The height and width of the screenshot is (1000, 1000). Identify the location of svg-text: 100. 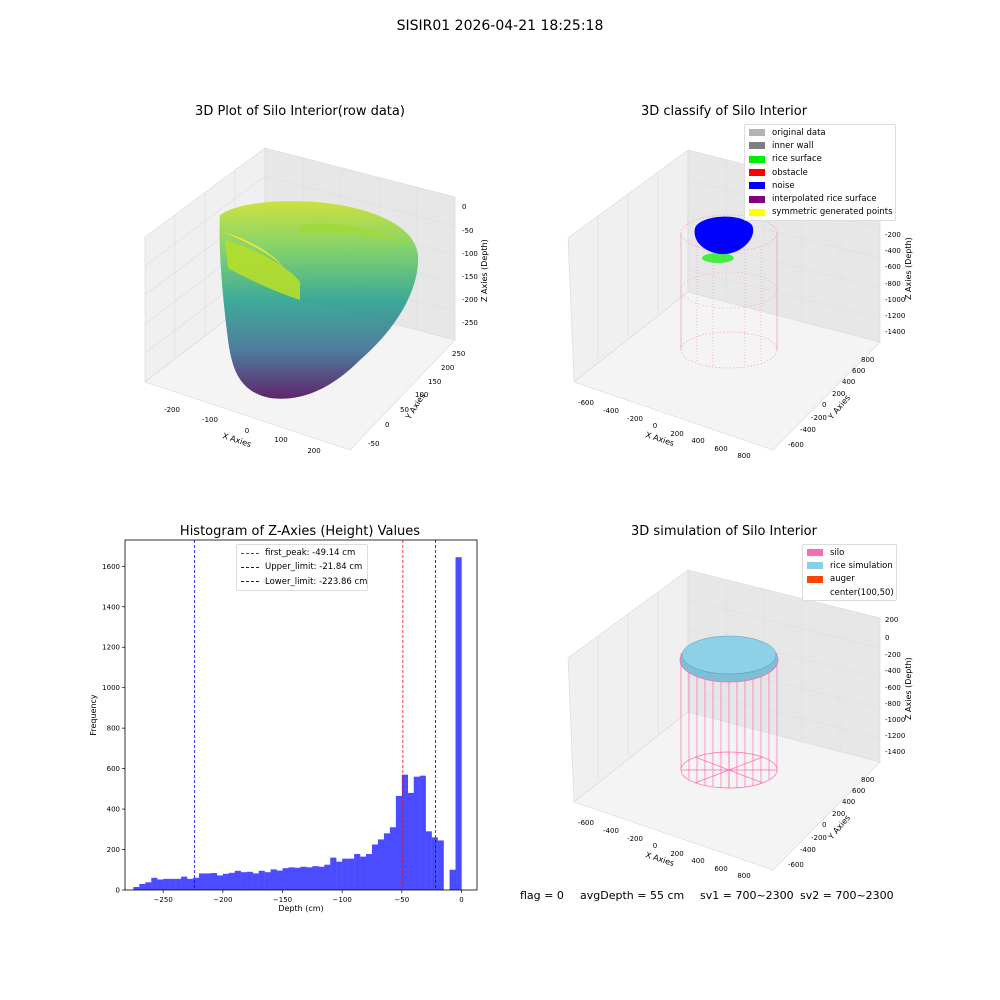
(280, 440).